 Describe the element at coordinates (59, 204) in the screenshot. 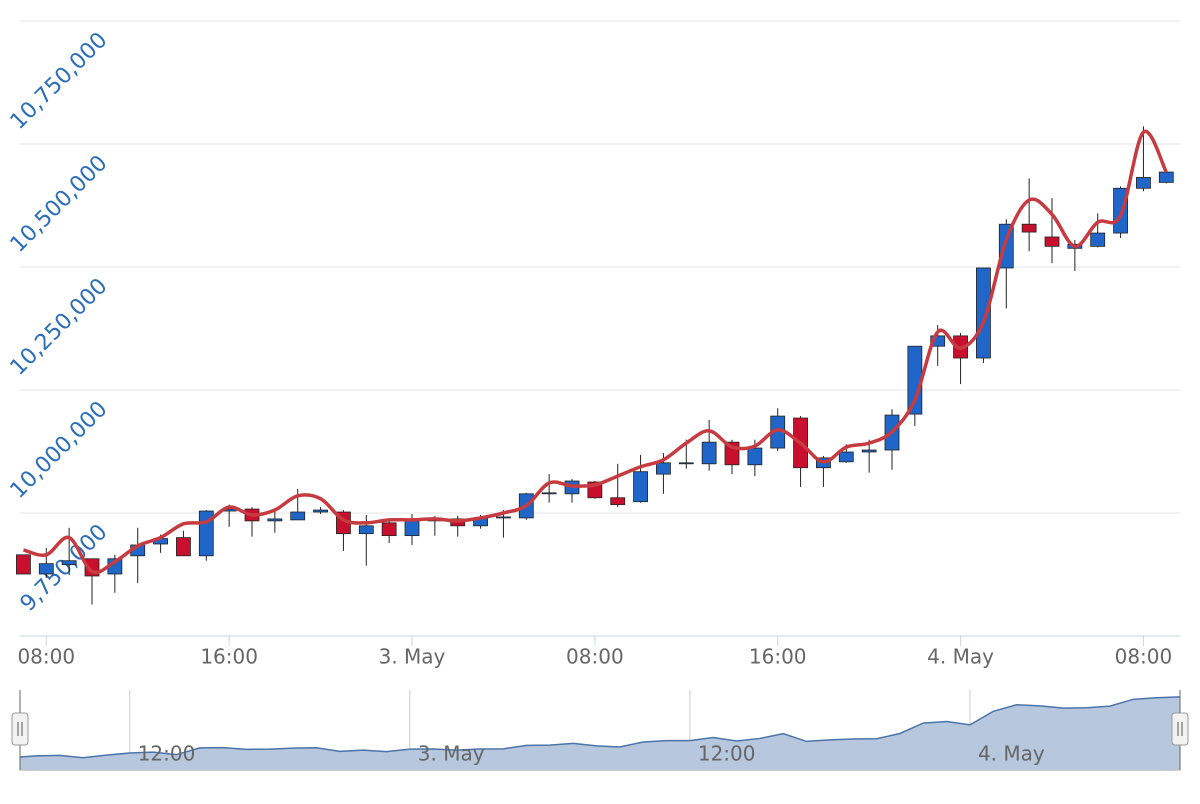

I see `y-tick-label: 10,500,000` at that location.